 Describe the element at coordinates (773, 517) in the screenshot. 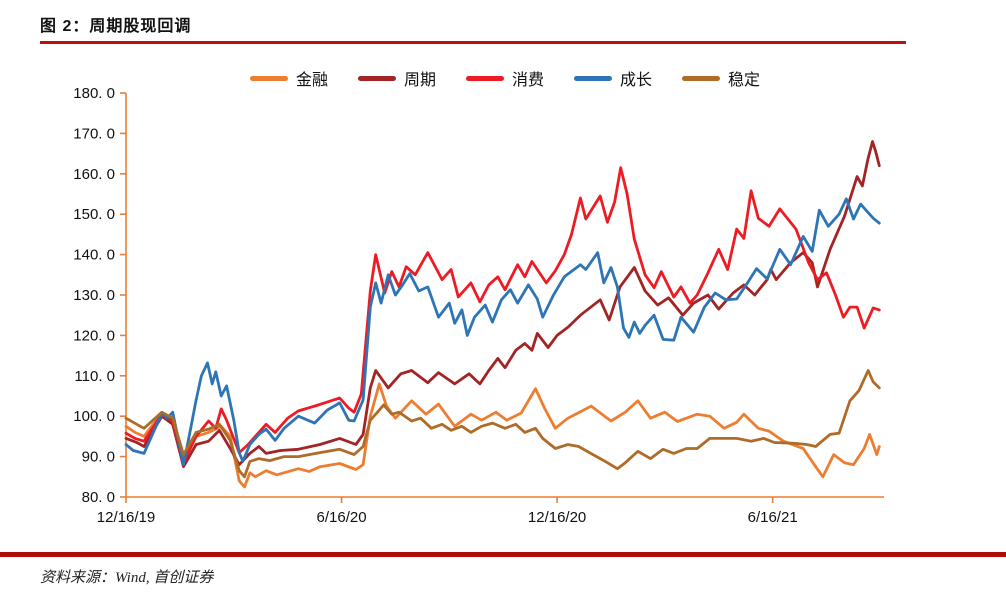

I see `x-tick-label: 6/16/21` at that location.